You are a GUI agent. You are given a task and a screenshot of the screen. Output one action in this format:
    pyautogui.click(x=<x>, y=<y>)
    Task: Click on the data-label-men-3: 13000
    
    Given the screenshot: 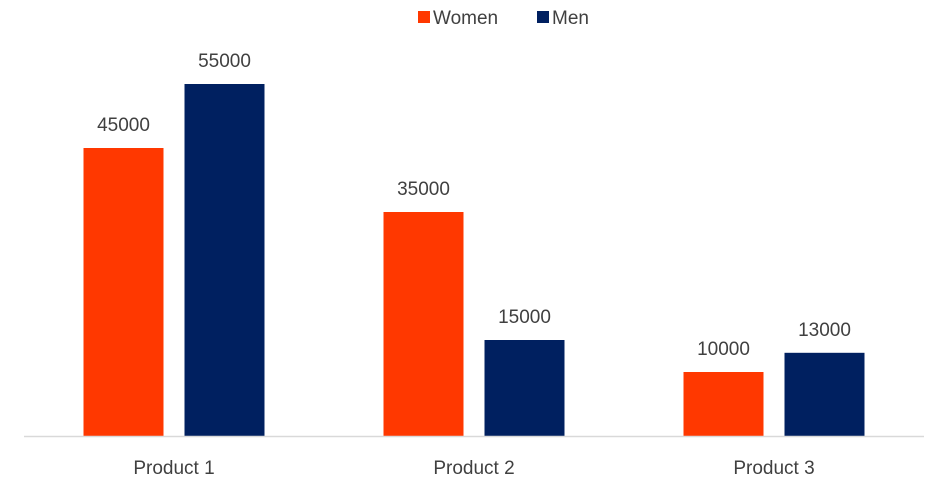 What is the action you would take?
    pyautogui.click(x=824, y=330)
    